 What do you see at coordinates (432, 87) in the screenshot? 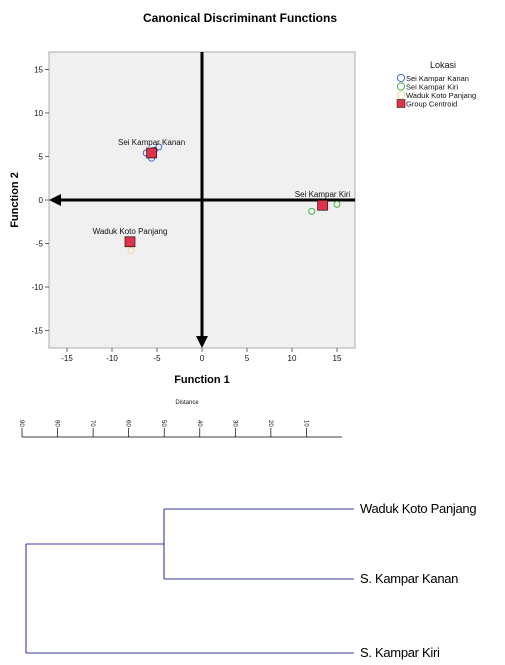
I see `legend-label: Sei Kampar Kiri` at bounding box center [432, 87].